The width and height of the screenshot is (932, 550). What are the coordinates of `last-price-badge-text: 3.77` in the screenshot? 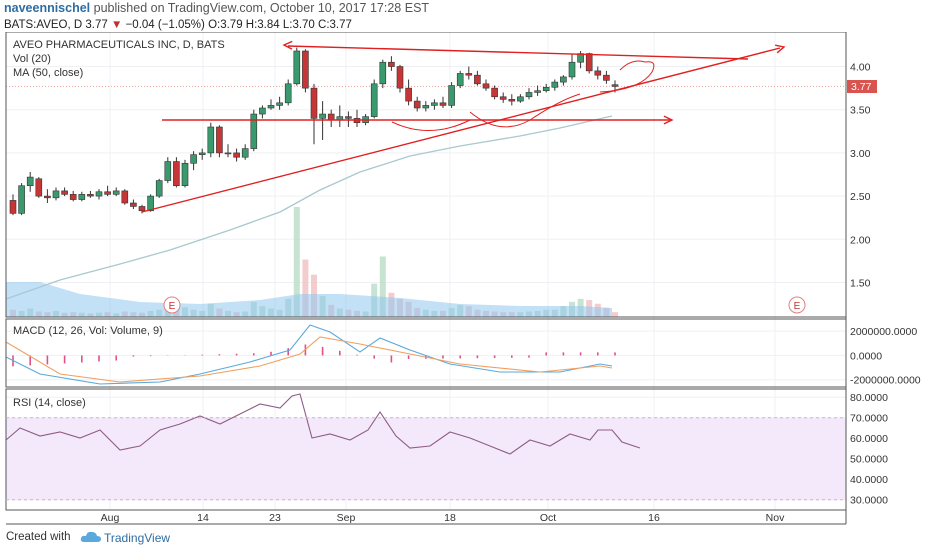 It's located at (861, 87).